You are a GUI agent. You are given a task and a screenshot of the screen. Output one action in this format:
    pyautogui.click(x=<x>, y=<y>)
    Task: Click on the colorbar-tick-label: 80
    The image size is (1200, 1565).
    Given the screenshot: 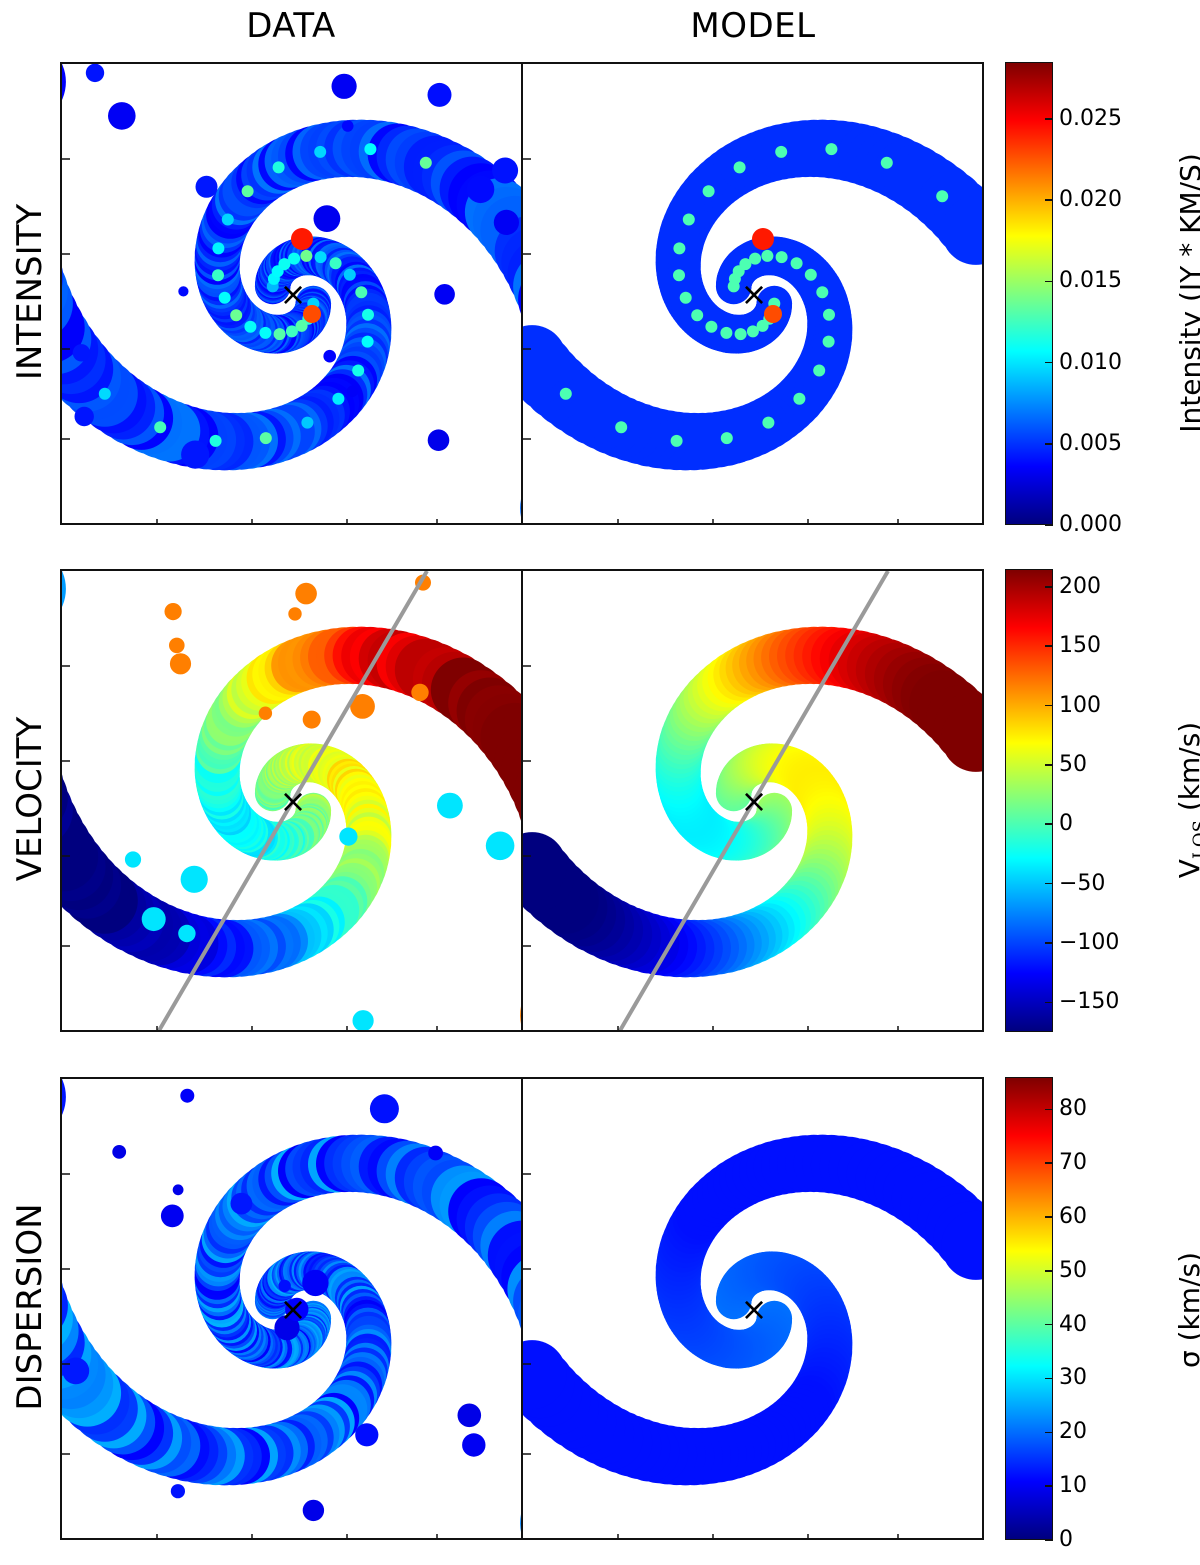 What is the action you would take?
    pyautogui.click(x=1073, y=1109)
    